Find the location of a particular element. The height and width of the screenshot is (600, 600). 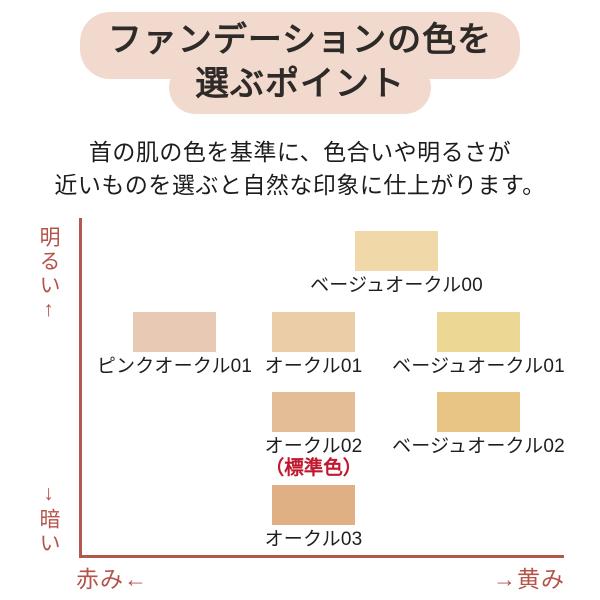

x-axis-label-yellowness: →黄み is located at coordinates (529, 579).